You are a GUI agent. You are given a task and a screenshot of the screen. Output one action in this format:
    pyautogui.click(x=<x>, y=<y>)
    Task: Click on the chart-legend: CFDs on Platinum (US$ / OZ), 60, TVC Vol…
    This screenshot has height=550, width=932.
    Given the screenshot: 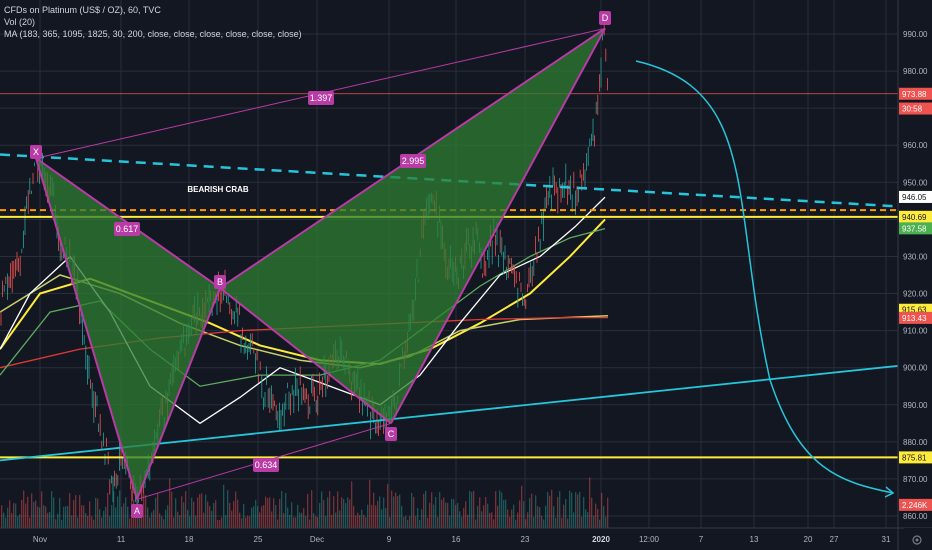 What is the action you would take?
    pyautogui.click(x=153, y=22)
    